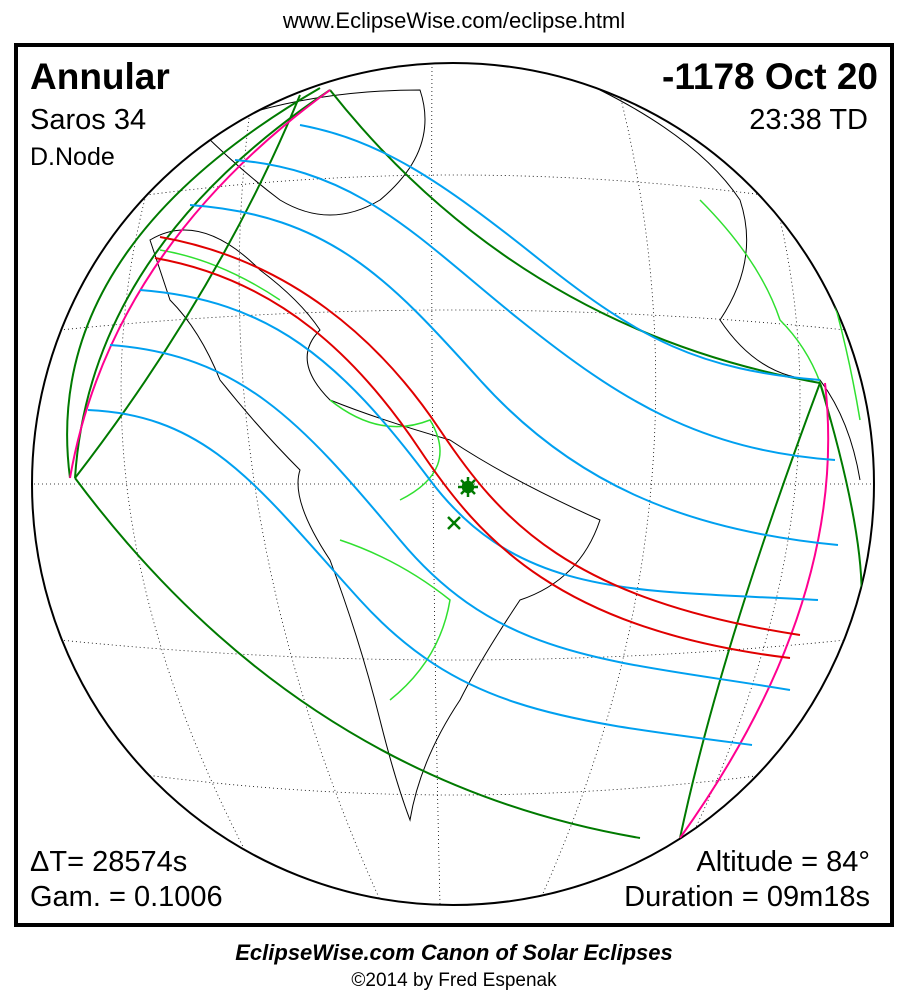 The image size is (908, 1004). Describe the element at coordinates (88, 120) in the screenshot. I see `saros: Saros 34` at that location.